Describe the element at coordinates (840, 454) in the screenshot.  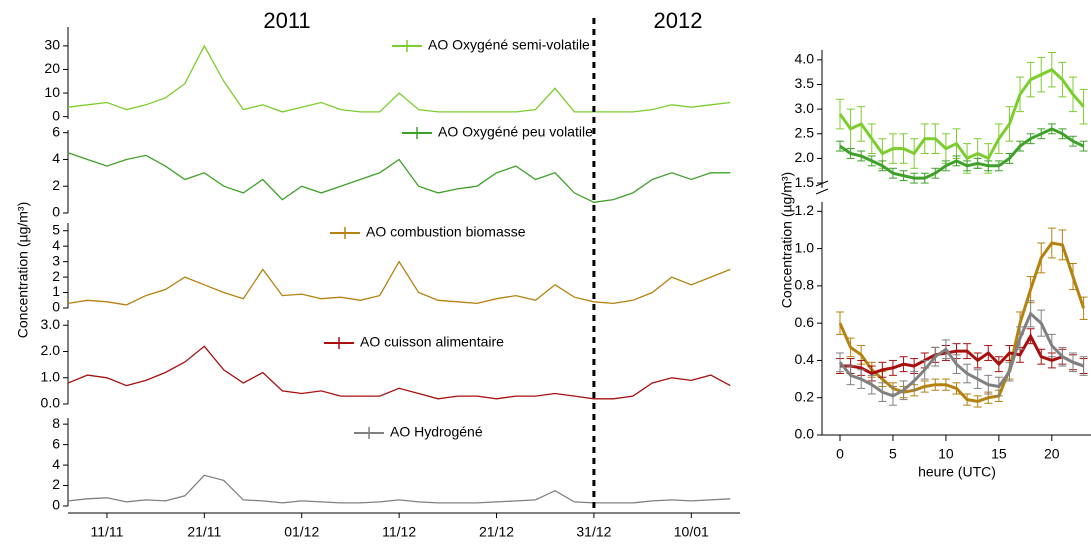
I see `x-tick-label: 0` at that location.